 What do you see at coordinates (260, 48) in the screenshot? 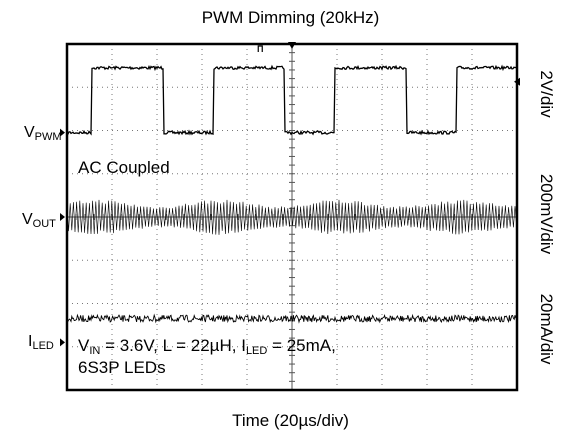
I see `trigger-edge-marker` at bounding box center [260, 48].